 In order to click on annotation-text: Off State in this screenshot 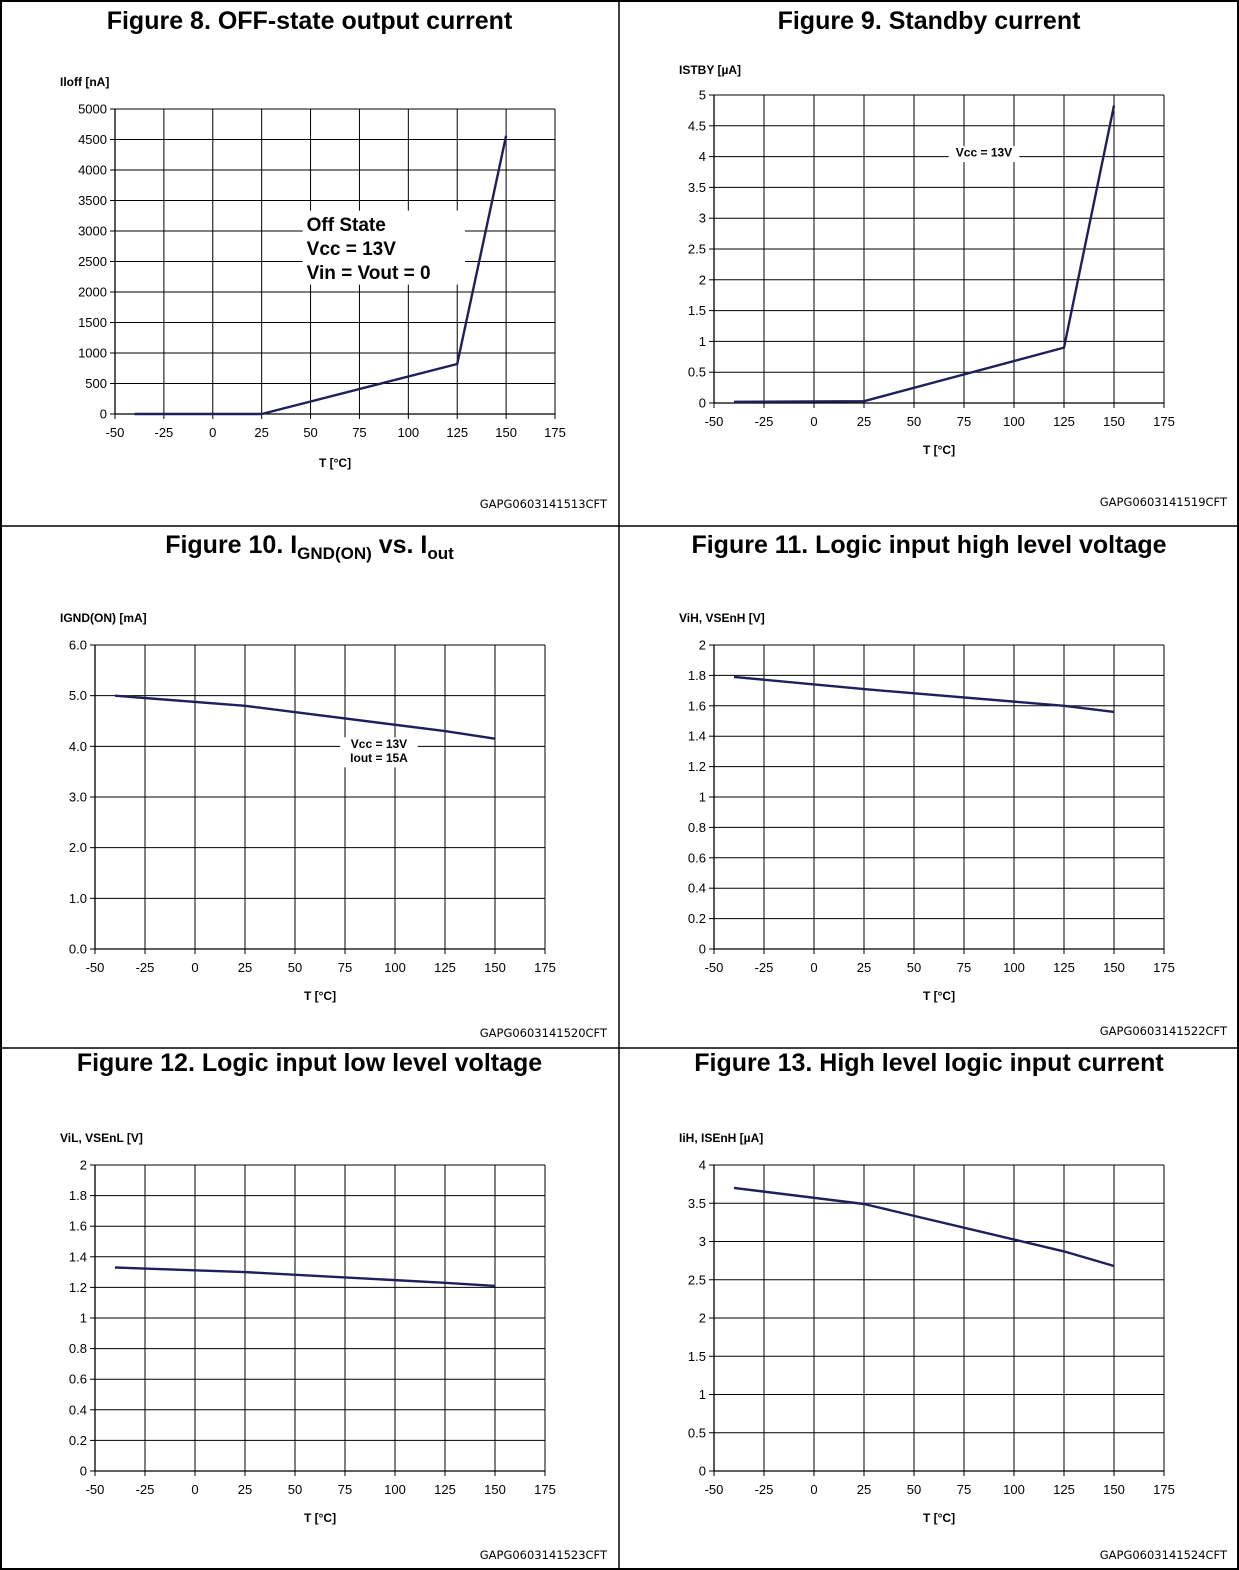, I will do `click(346, 225)`.